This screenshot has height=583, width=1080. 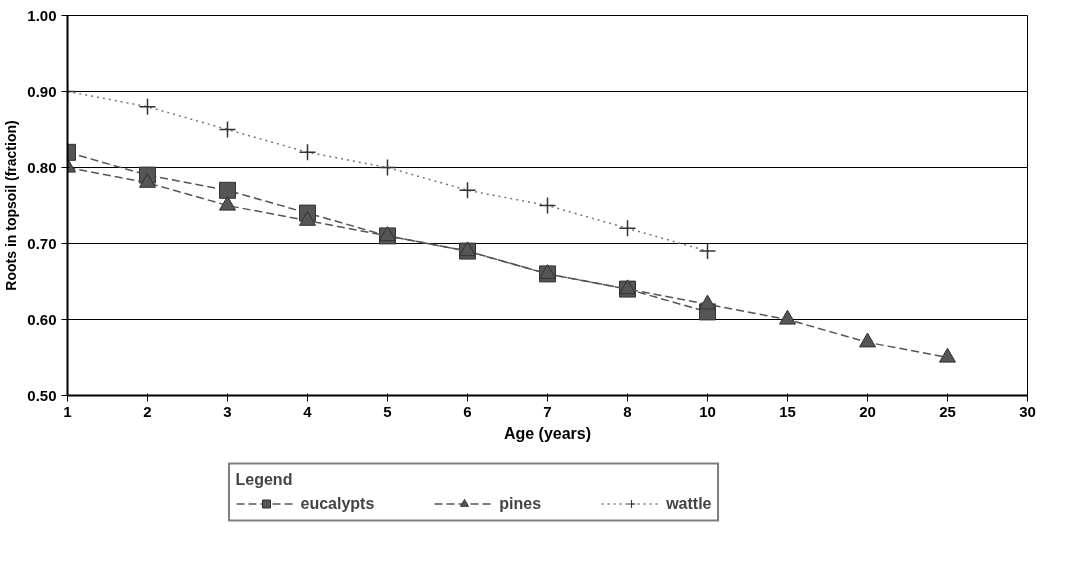 I want to click on legend-title: Legend, so click(x=264, y=479).